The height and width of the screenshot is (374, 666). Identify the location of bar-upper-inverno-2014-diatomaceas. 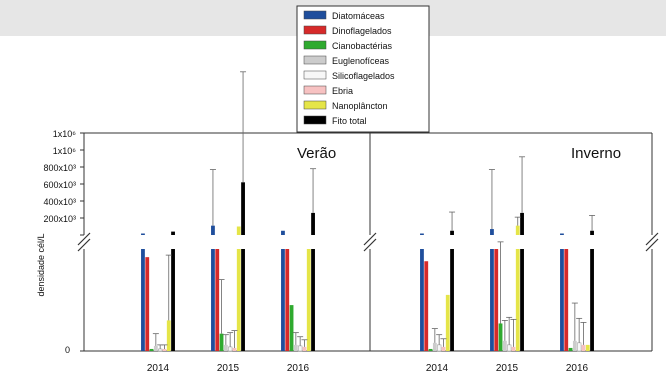
(422, 234).